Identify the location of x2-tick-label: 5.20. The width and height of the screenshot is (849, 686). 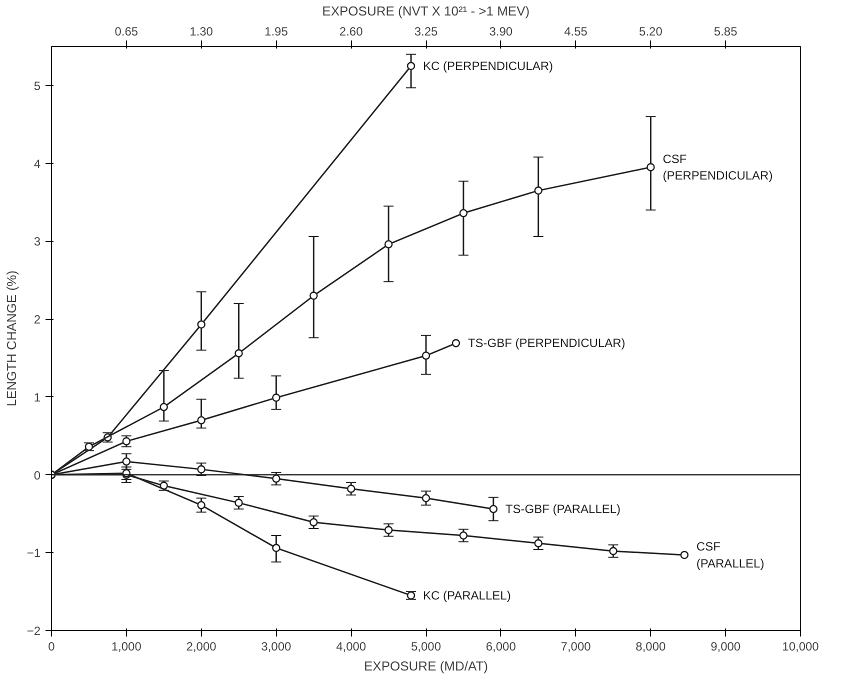
(651, 31).